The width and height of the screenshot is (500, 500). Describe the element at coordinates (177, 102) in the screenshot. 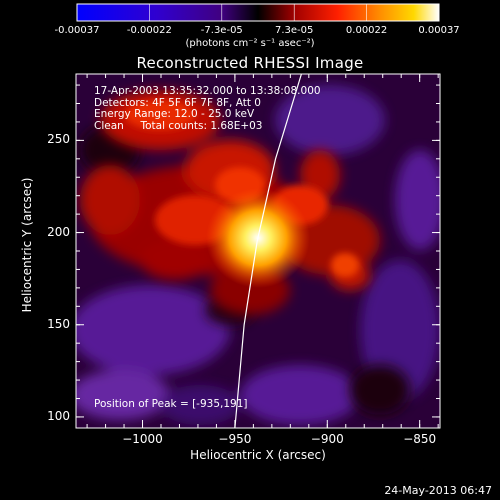

I see `annotation-line: Detectors: 4F 5F 6F 7F 8F, Att 0` at that location.